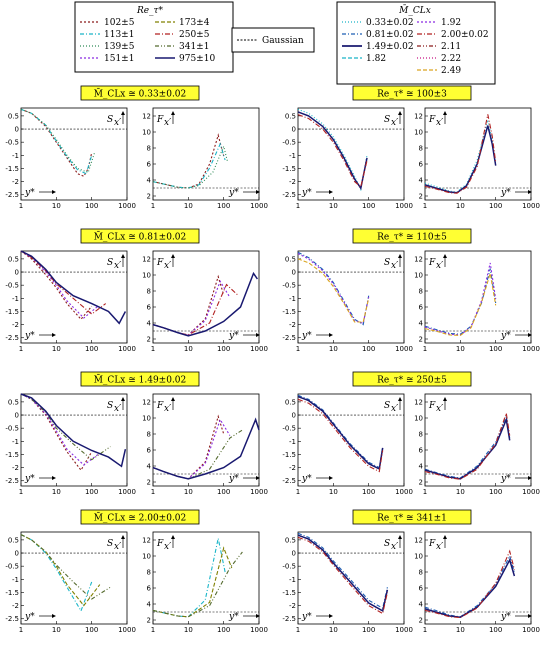  What do you see at coordinates (140, 93) in the screenshot?
I see `row-header-left-box` at bounding box center [140, 93].